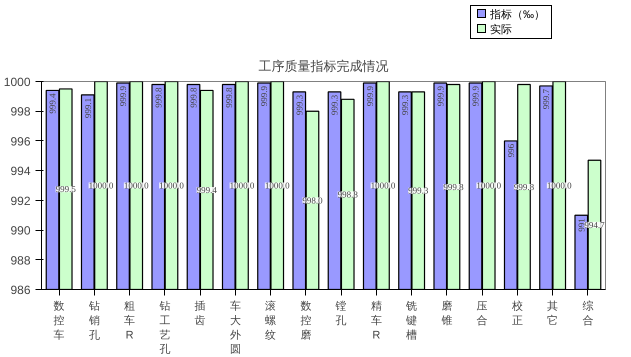 Image resolution: width=631 pixels, height=357 pixels. What do you see at coordinates (20, 201) in the screenshot?
I see `y-tick-label: 992` at bounding box center [20, 201].